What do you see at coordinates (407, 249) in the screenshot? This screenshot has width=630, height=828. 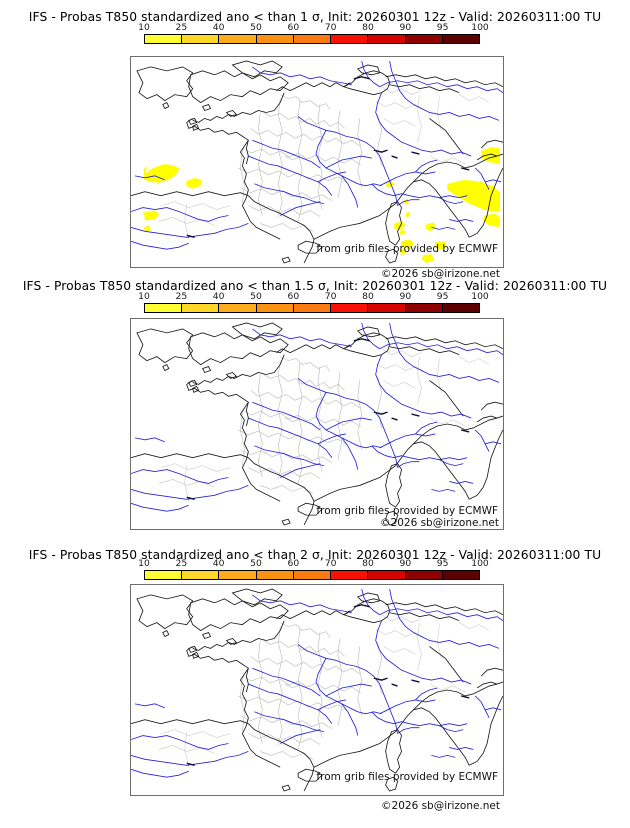 I see `panel-1-ecmwf-credit: from grib files provided by ECMWF` at bounding box center [407, 249].